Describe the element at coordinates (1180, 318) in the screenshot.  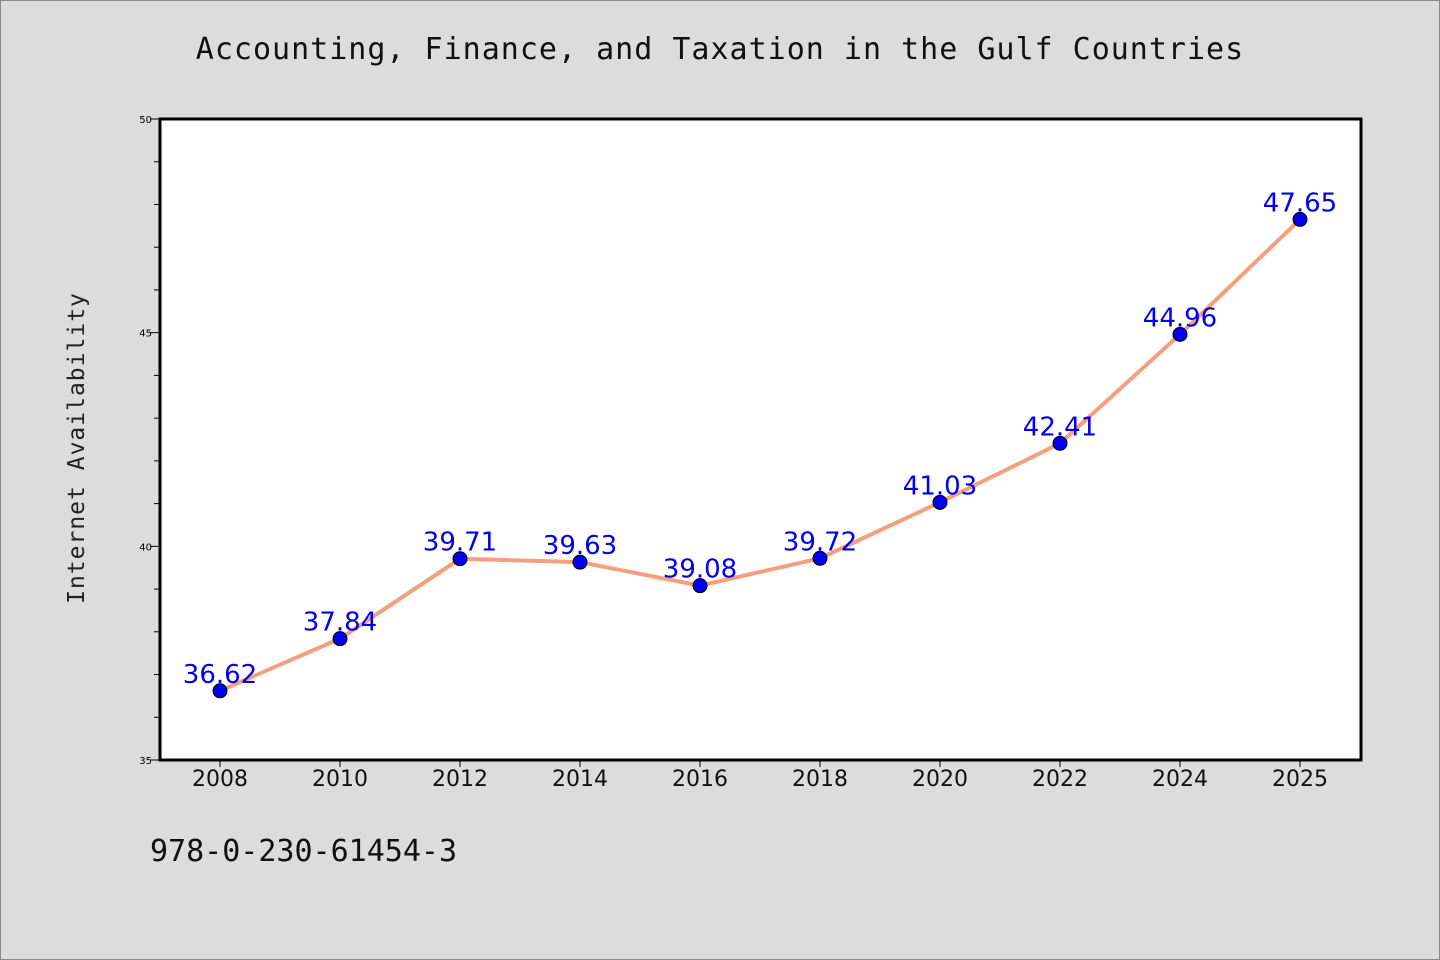
I see `data-label: 44.96` at that location.